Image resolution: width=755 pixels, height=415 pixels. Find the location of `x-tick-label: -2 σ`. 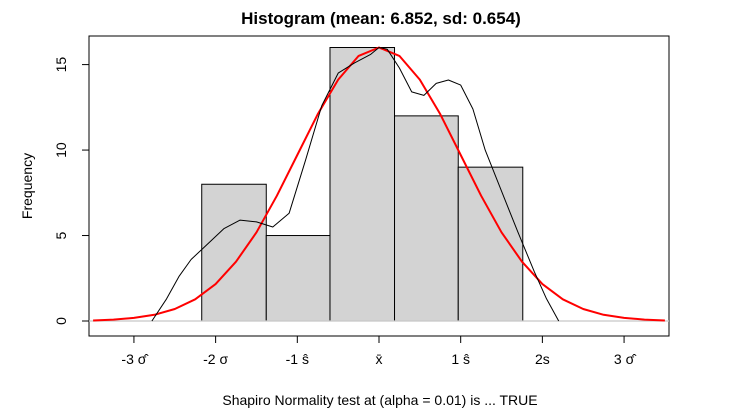

x-tick-label: -2 σ is located at coordinates (215, 359).